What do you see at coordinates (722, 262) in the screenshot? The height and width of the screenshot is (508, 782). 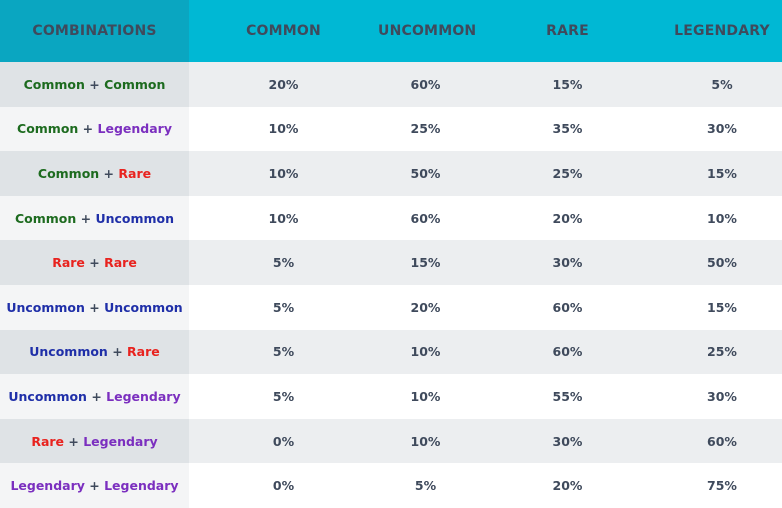 I see `legendary-chance-cell: 50%` at bounding box center [722, 262].